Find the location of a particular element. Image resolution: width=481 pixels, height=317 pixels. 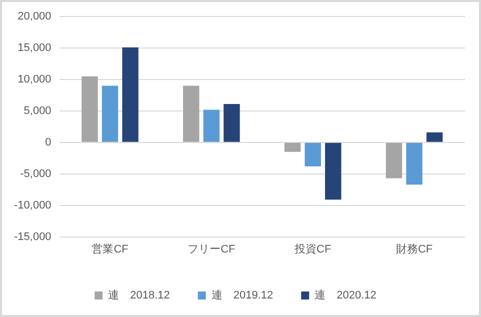

y-tick-label: -5,000 is located at coordinates (36, 174).